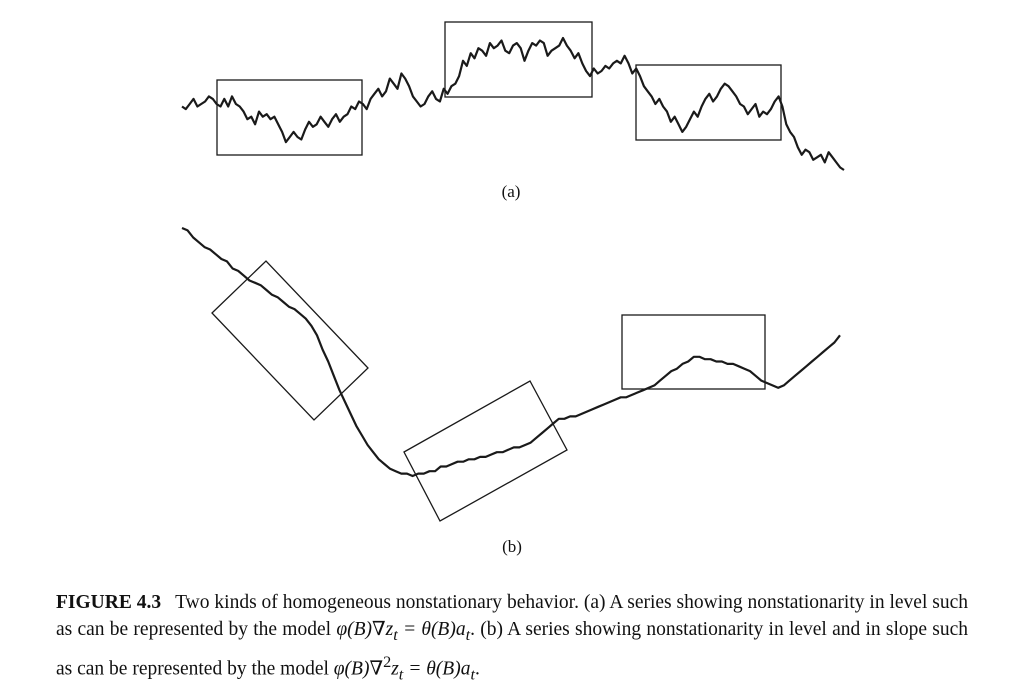 The width and height of the screenshot is (1021, 694). What do you see at coordinates (358, 669) in the screenshot?
I see `model-b-lhs: φ(B)∇` at bounding box center [358, 669].